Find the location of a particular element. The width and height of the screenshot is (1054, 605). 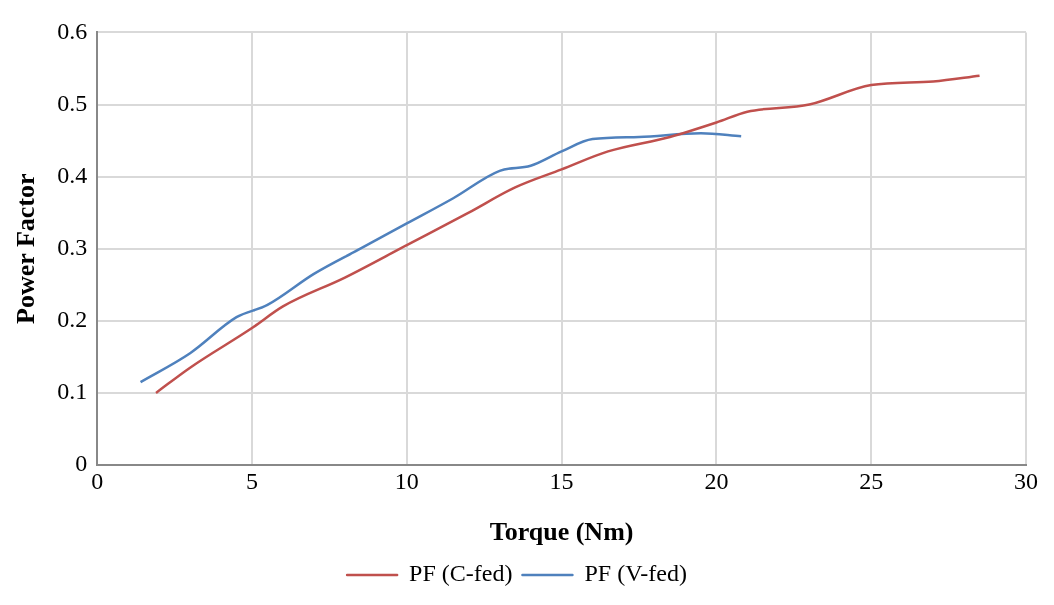

legend-label: PF (C-fed) is located at coordinates (461, 573).